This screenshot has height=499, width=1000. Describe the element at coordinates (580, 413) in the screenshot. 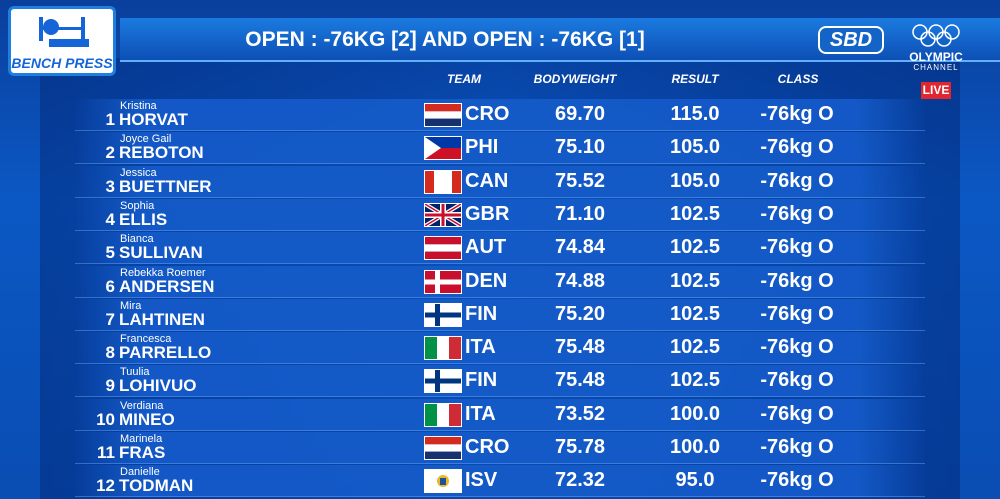

I see `bodyweight: 73.52` at that location.